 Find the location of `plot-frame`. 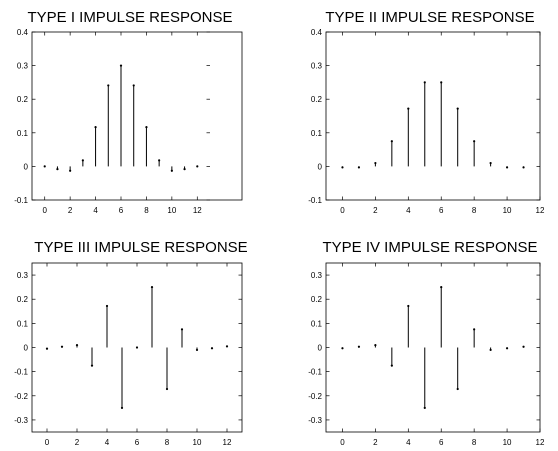

plot-frame is located at coordinates (433, 116).